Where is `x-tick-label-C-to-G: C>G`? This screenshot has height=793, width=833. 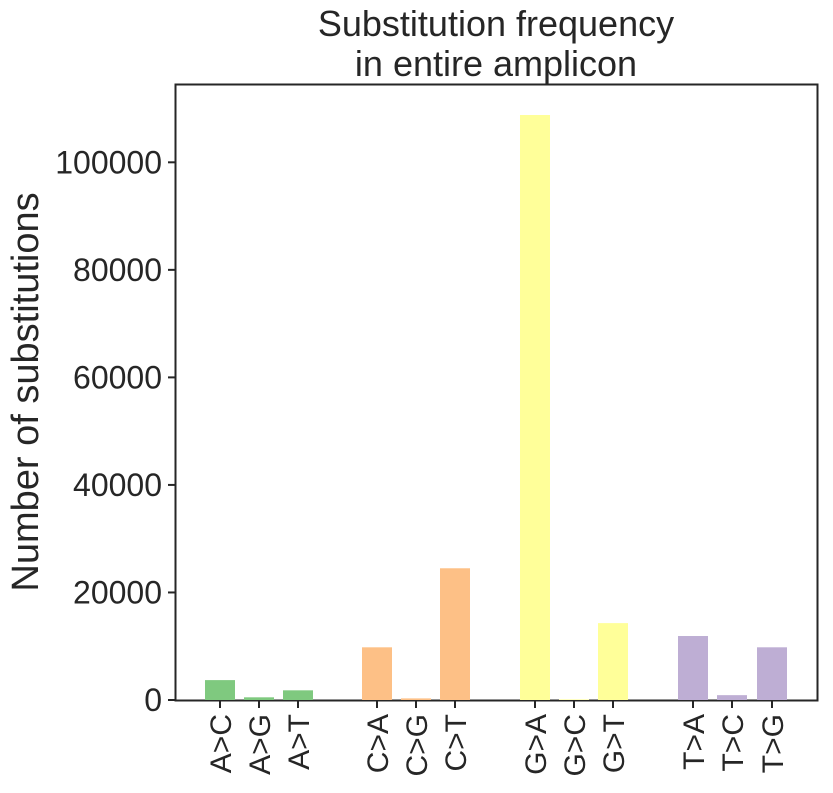
x-tick-label-C-to-G: C>G is located at coordinates (417, 745).